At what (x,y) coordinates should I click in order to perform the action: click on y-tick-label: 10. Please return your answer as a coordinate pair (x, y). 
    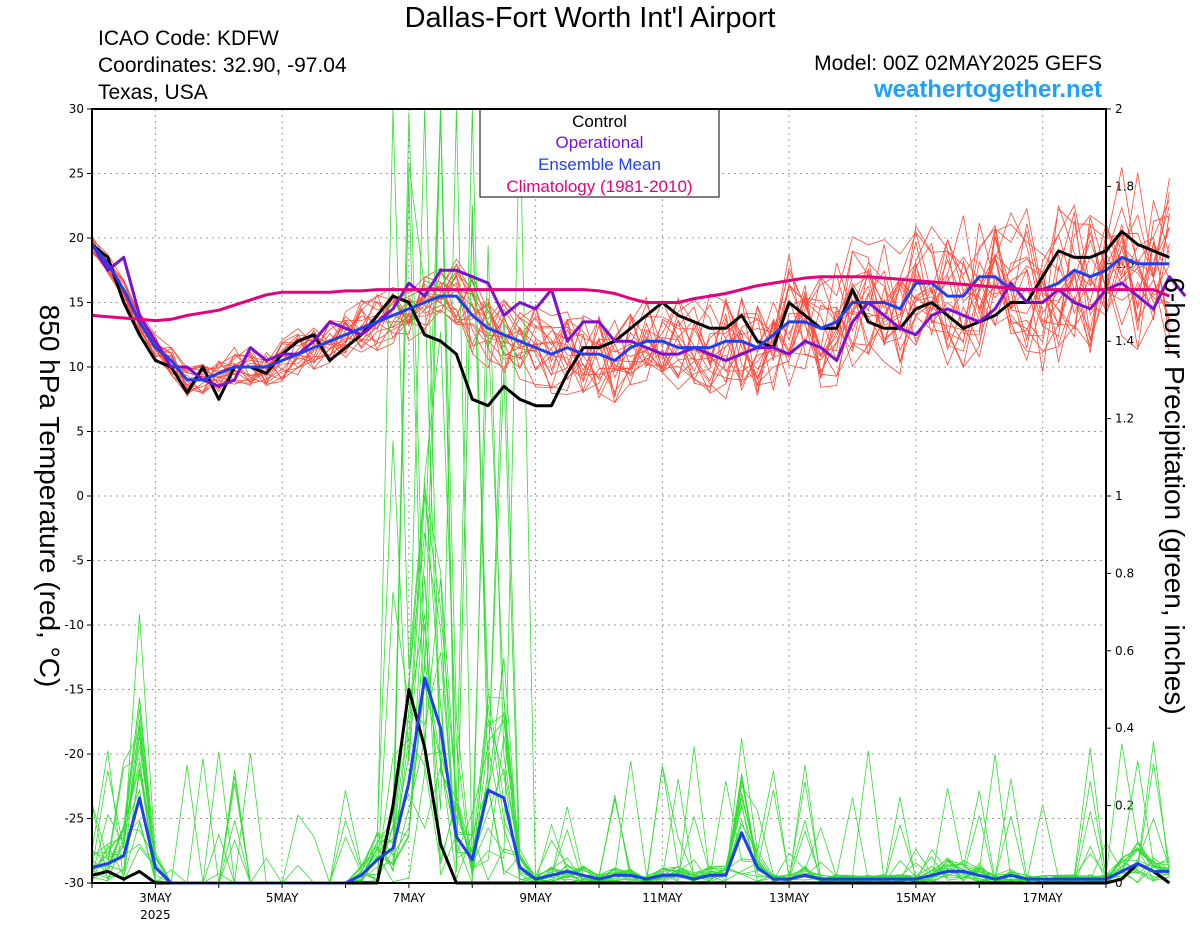
    Looking at the image, I should click on (76, 367).